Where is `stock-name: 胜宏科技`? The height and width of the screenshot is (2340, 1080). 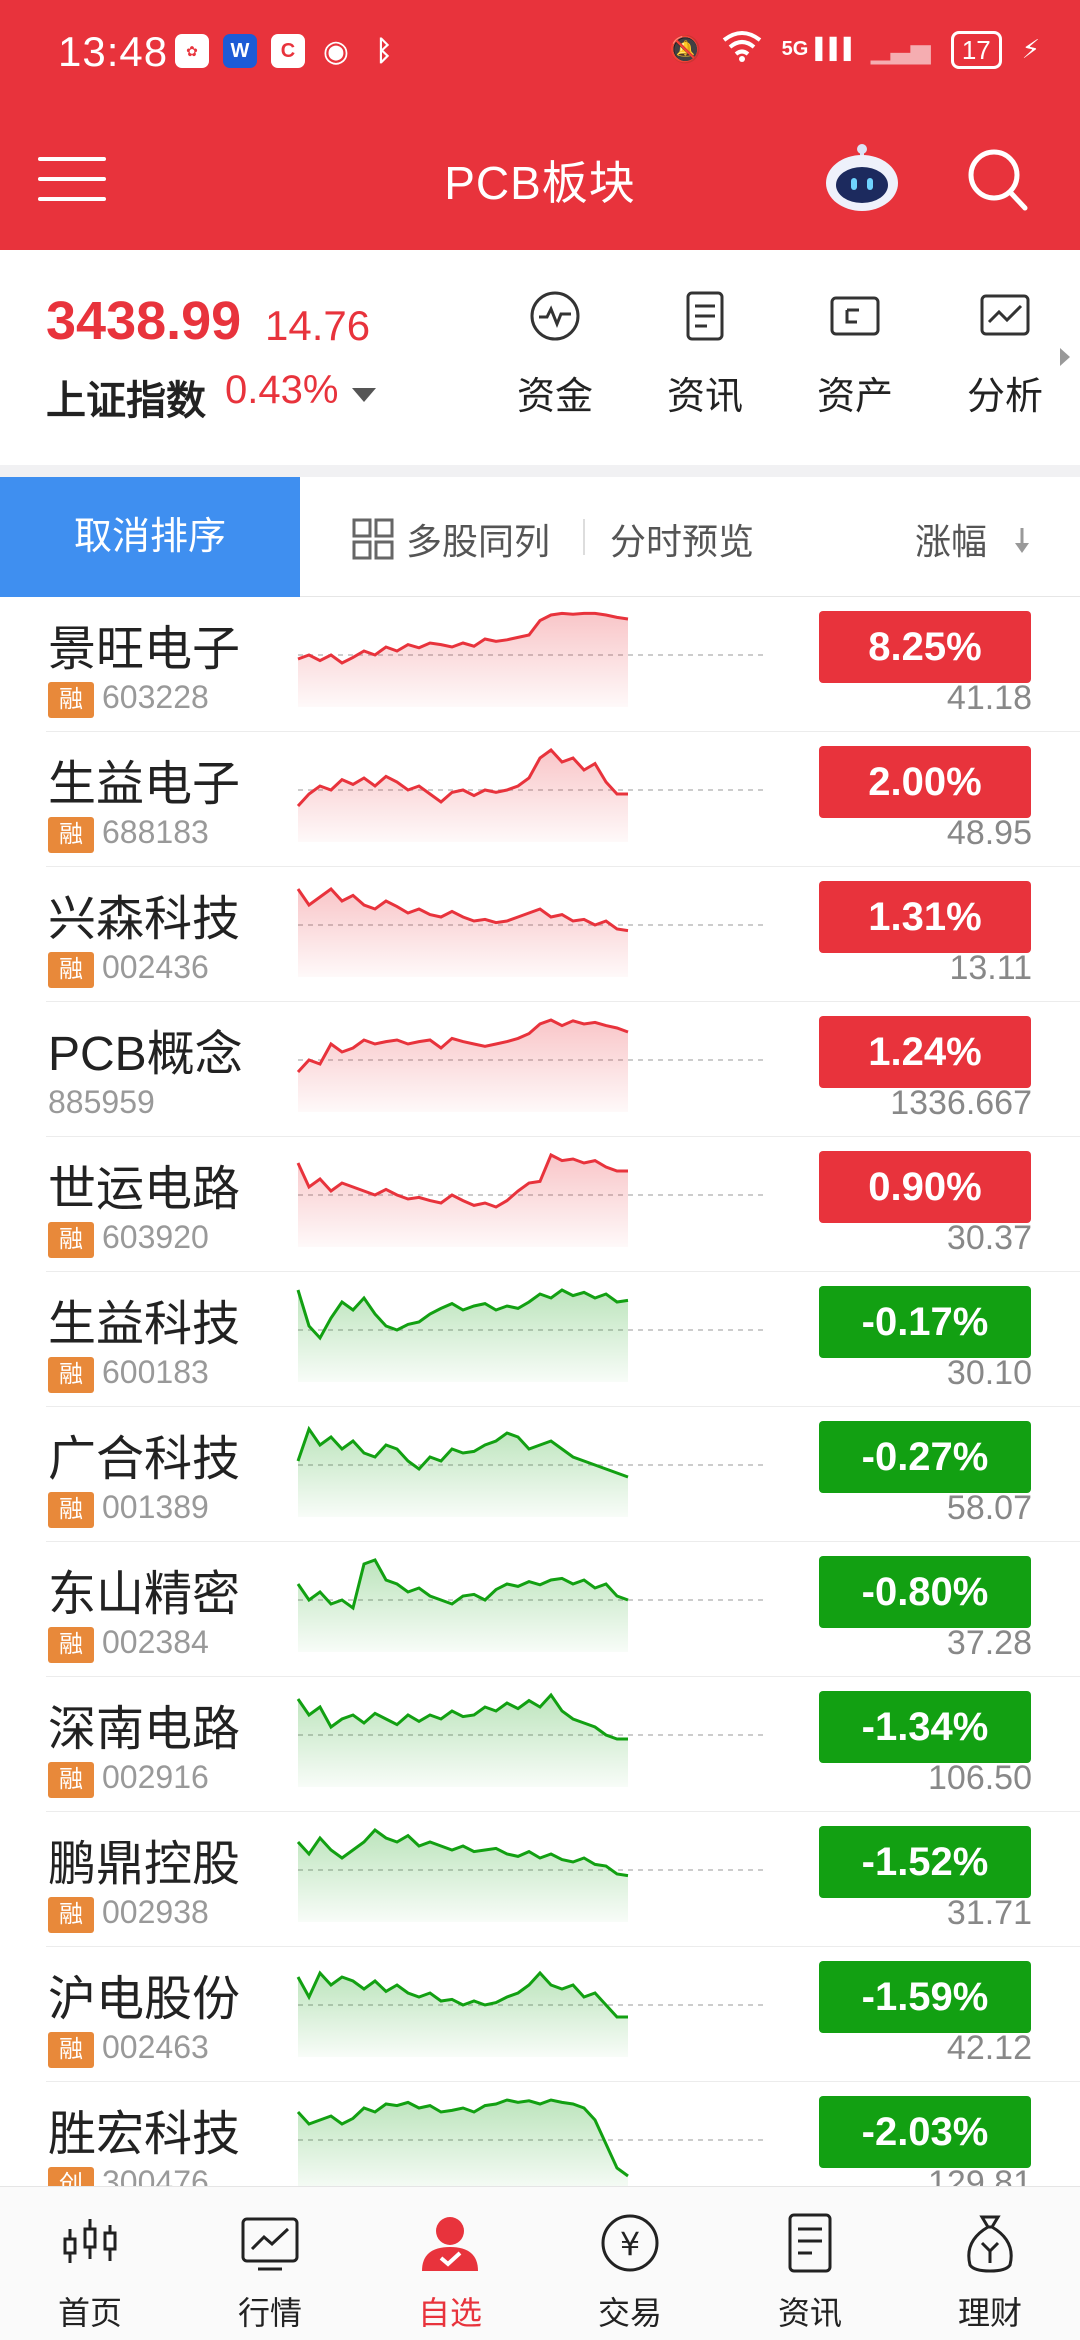
stock-name: 胜宏科技 is located at coordinates (144, 2134).